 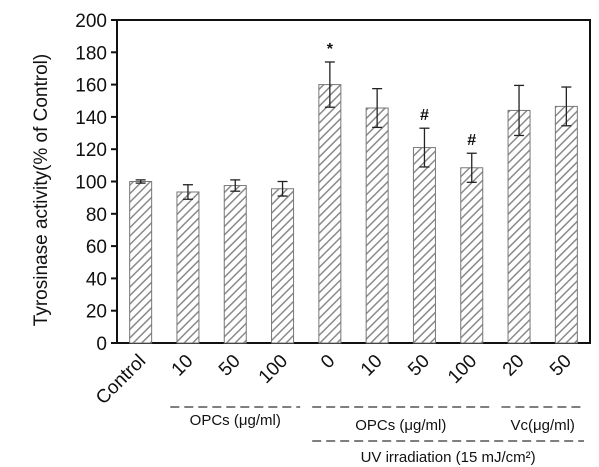 I want to click on y-axis-label: Tyrosinase activity(% of Control), so click(x=41, y=190).